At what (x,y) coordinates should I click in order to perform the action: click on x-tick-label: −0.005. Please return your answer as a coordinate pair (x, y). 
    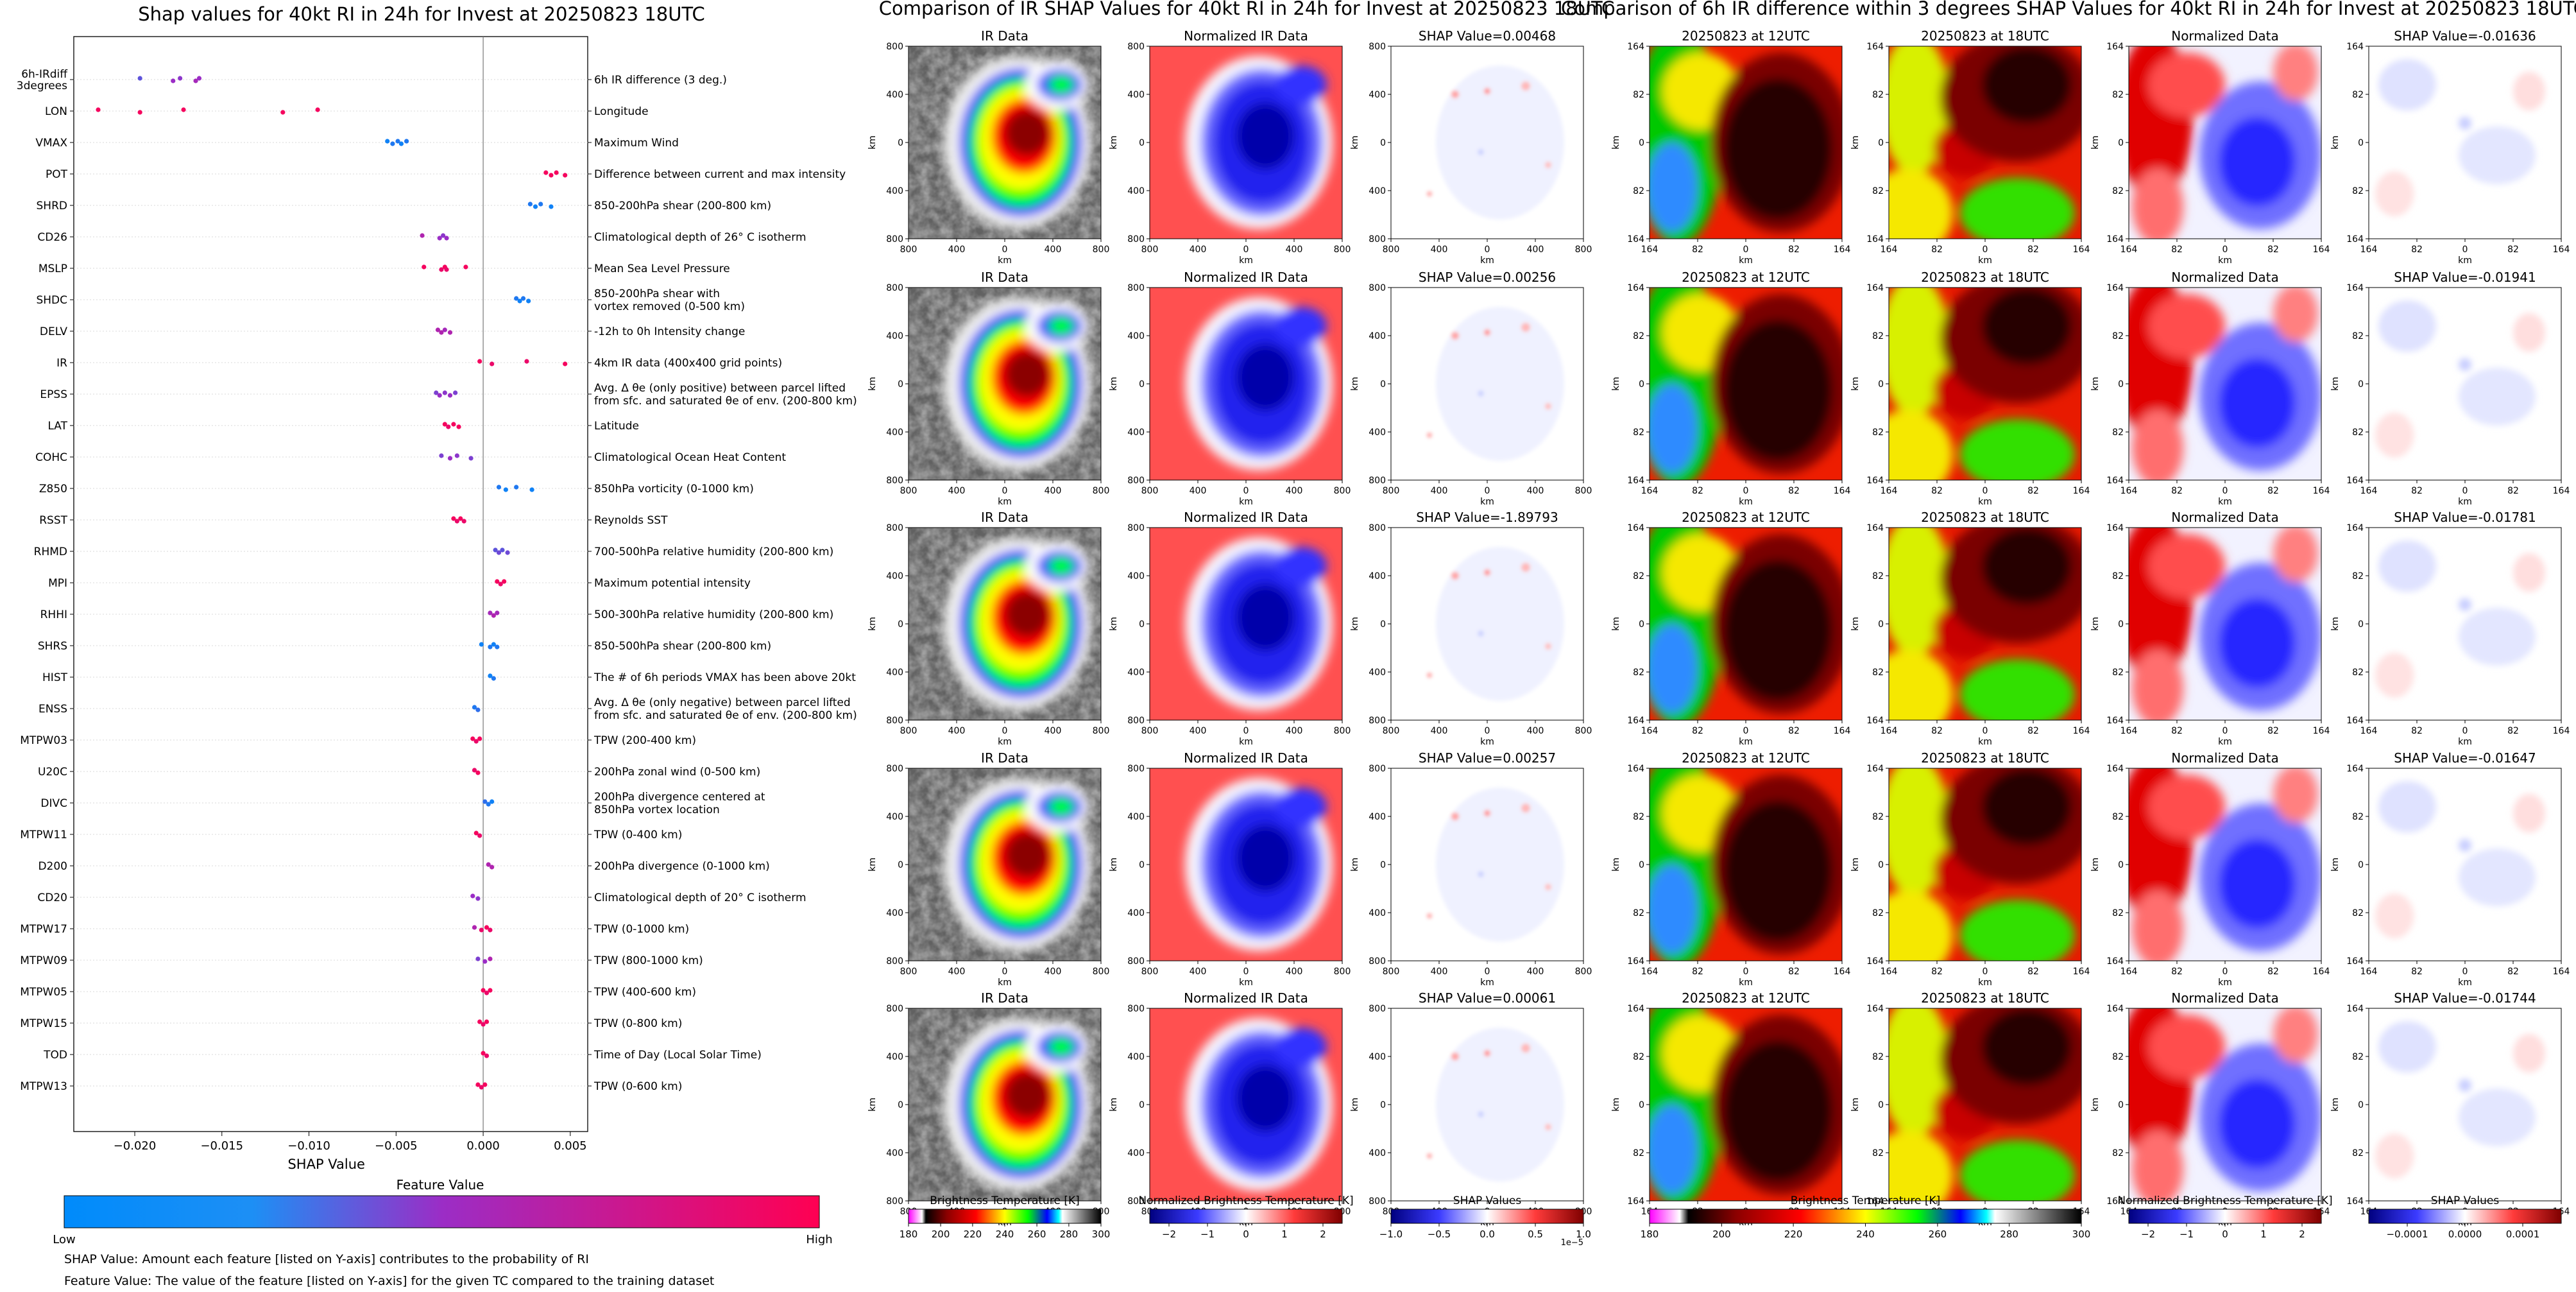
    Looking at the image, I should click on (396, 1146).